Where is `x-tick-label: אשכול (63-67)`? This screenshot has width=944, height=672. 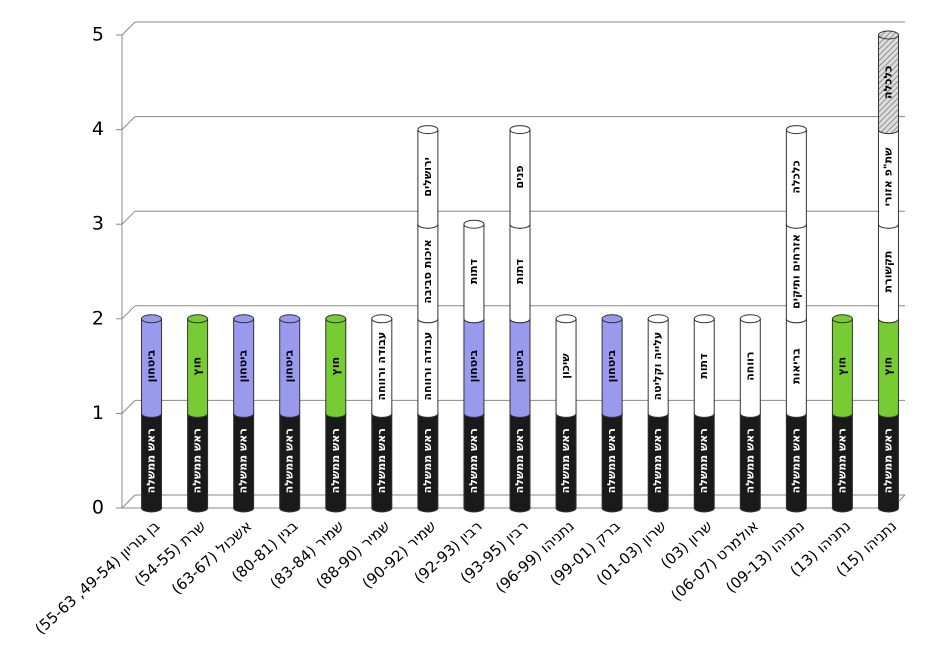
x-tick-label: אשכול (63-67) is located at coordinates (211, 557).